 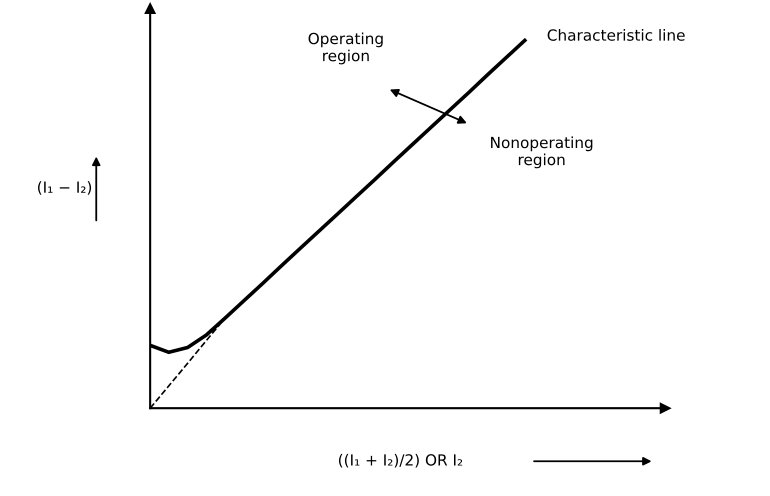 What do you see at coordinates (345, 48) in the screenshot?
I see `annotation: Operating region` at bounding box center [345, 48].